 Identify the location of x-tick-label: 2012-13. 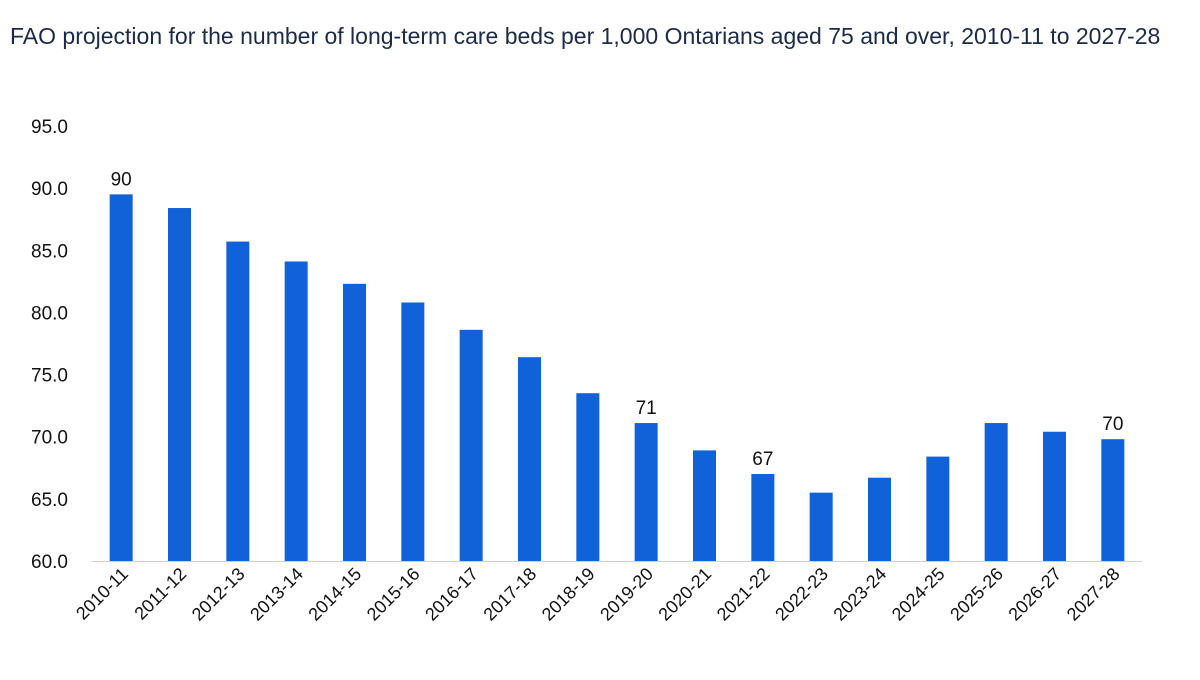
(218, 594).